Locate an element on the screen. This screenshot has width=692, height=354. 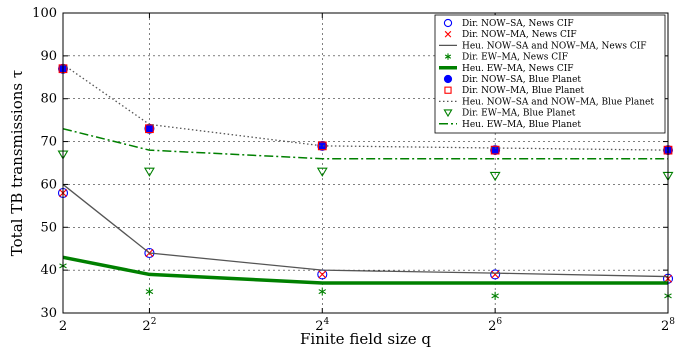
y-axis-label: Total TB transmissions τ is located at coordinates (17, 163).